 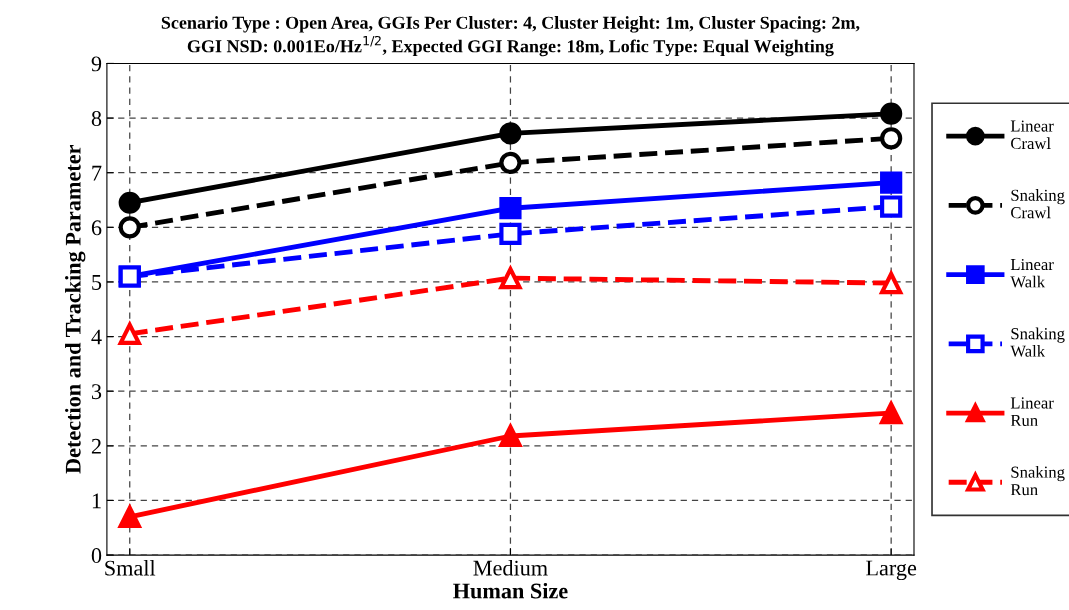 I want to click on legend-label: Linear Crawl, so click(x=1032, y=135).